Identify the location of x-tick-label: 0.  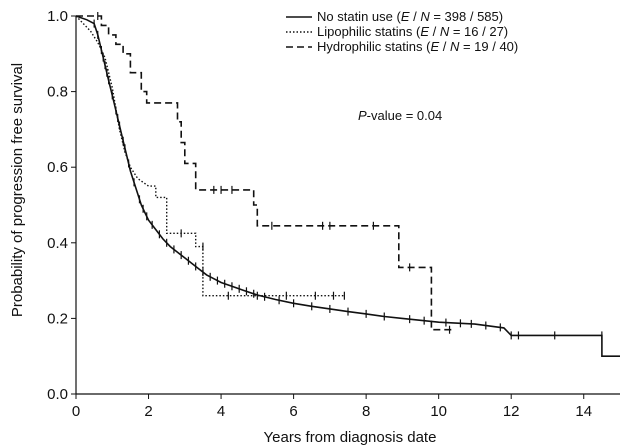
(76, 411).